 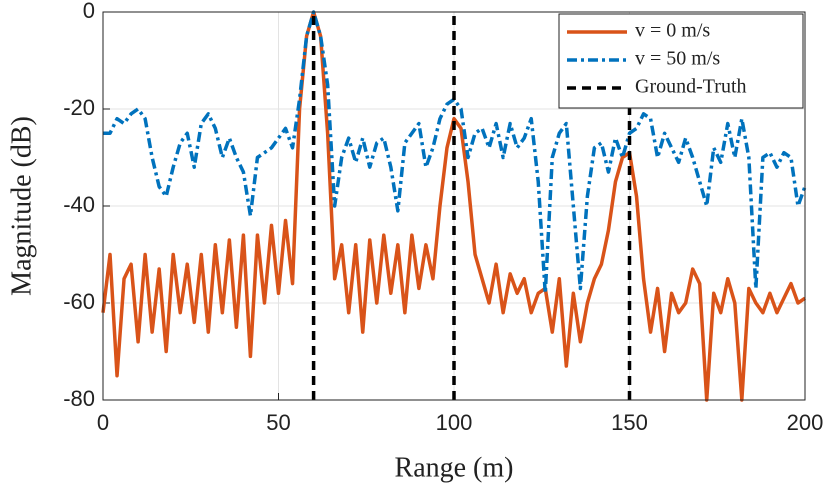 I want to click on y-axis-label: Magnitude (dB), so click(x=21, y=206).